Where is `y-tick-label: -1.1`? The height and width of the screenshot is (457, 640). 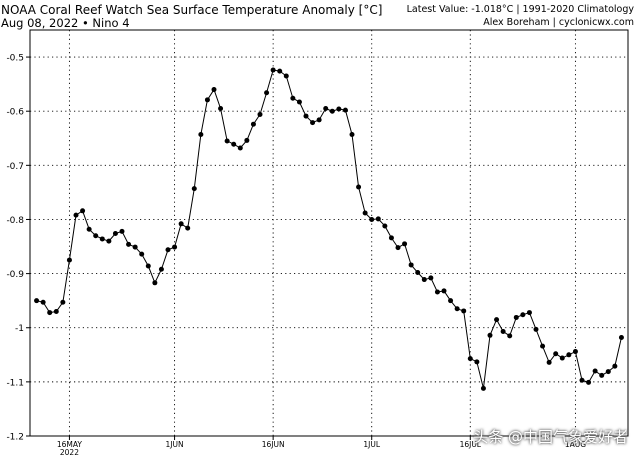
y-tick-label: -1.1 is located at coordinates (15, 383).